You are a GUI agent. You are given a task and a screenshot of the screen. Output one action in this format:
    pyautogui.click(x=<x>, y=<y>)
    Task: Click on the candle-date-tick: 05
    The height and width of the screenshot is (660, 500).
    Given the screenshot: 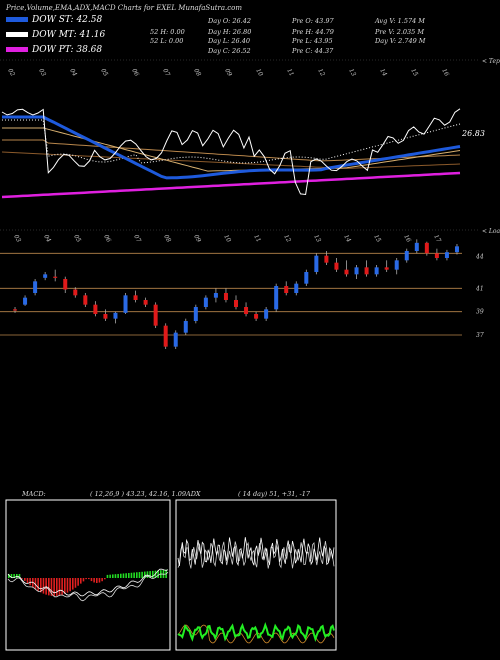 What is the action you would take?
    pyautogui.click(x=77, y=239)
    